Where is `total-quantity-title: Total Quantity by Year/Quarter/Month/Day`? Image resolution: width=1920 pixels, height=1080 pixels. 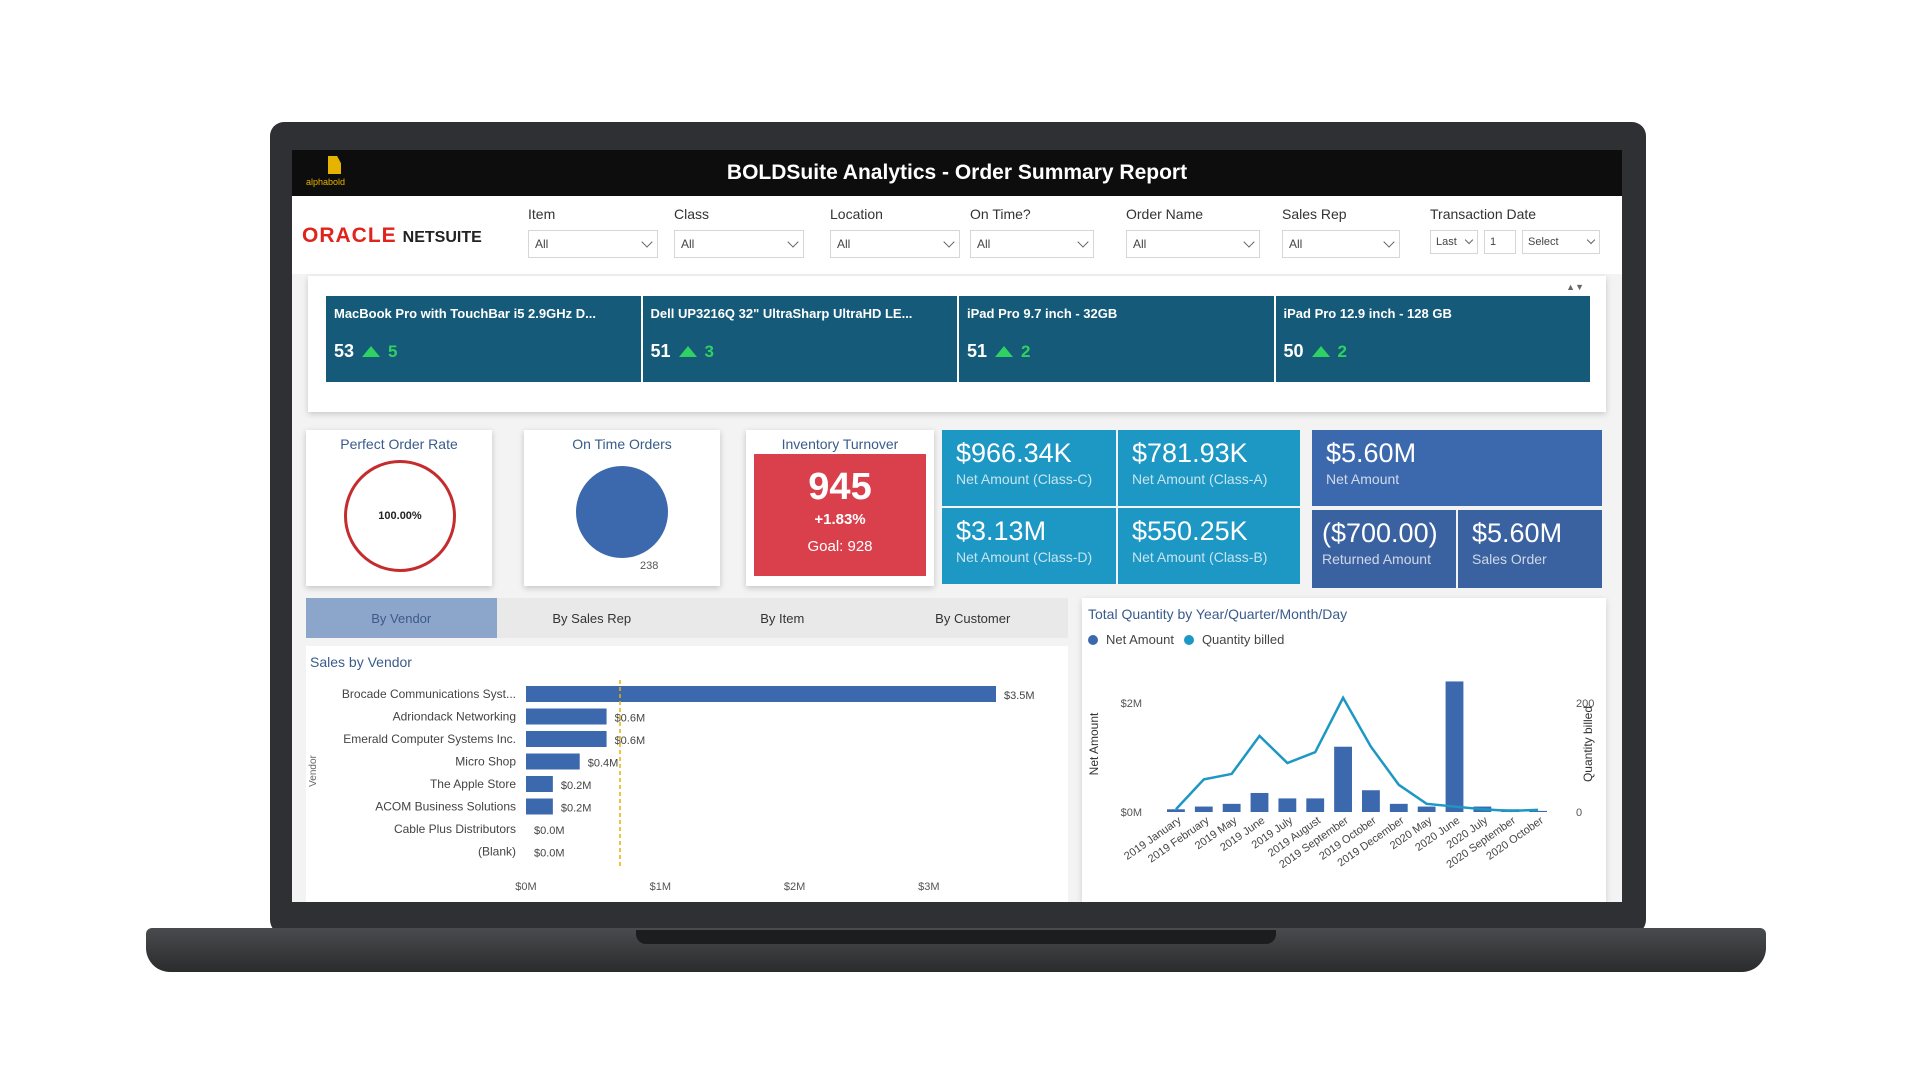
total-quantity-title: Total Quantity by Year/Quarter/Month/Day is located at coordinates (1218, 614).